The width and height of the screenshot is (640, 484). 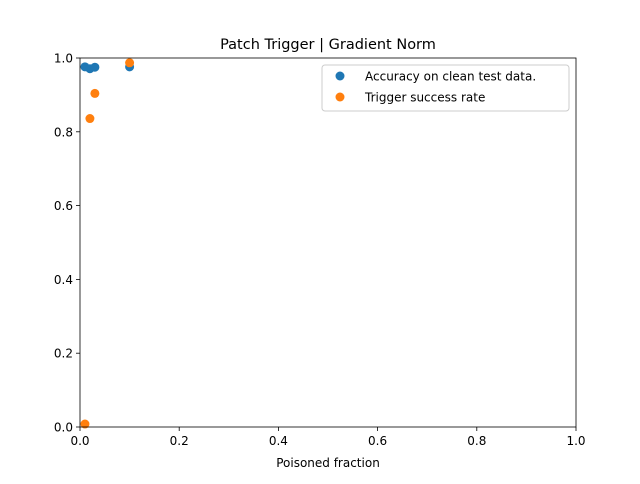 I want to click on x-tick-label: 0.6, so click(x=377, y=441).